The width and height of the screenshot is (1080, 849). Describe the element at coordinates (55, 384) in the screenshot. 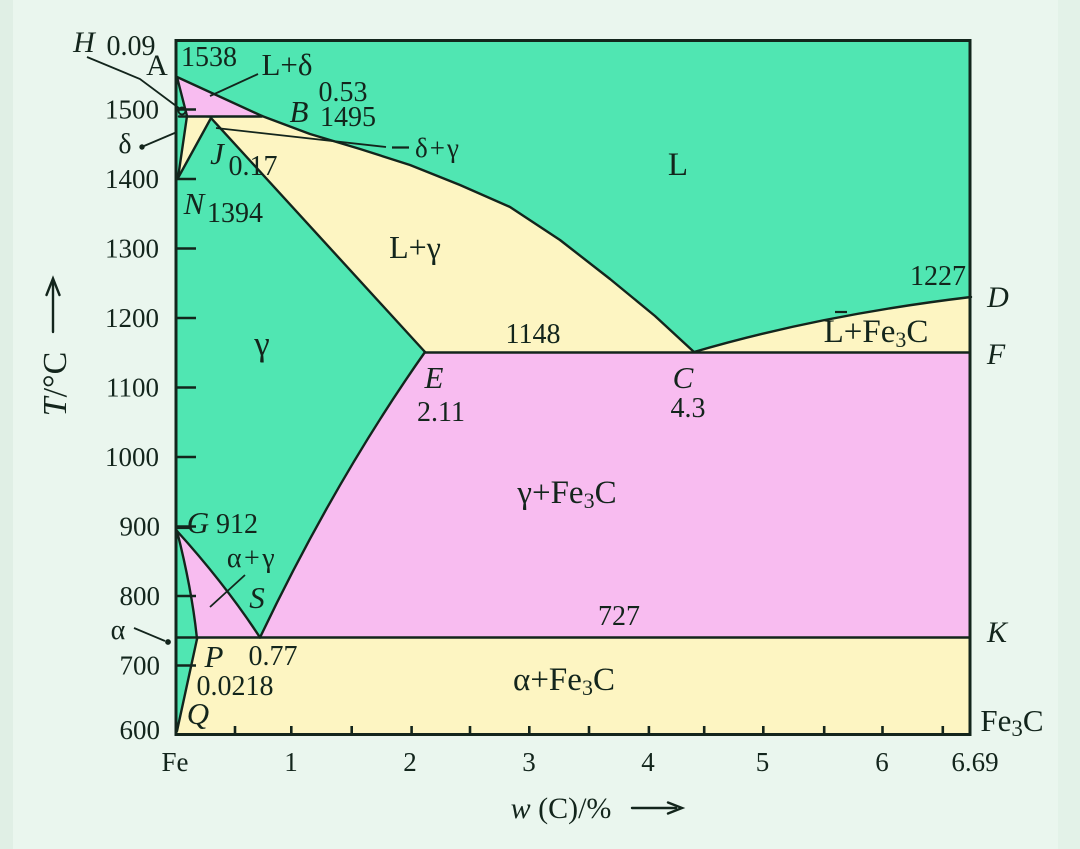

I see `svg-text: T/°C` at that location.